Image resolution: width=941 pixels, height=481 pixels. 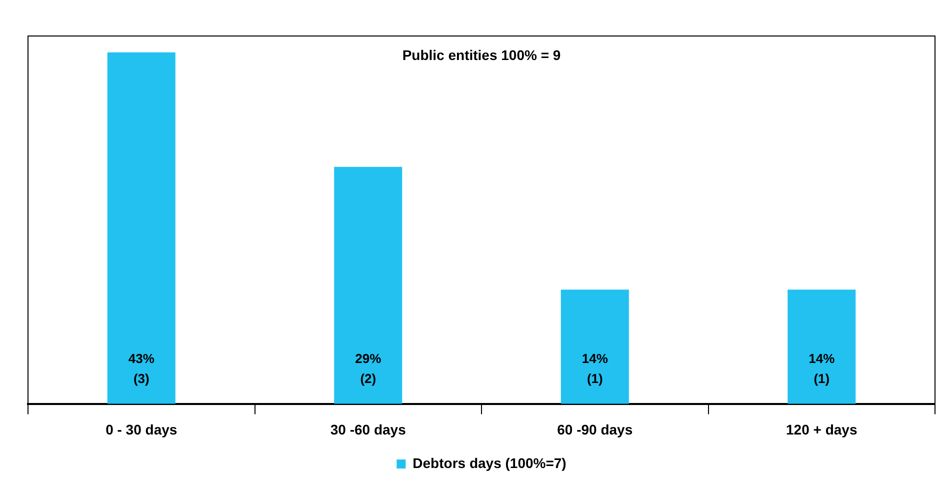 What do you see at coordinates (489, 462) in the screenshot?
I see `legend-label: Debtors days (100%=7)` at bounding box center [489, 462].